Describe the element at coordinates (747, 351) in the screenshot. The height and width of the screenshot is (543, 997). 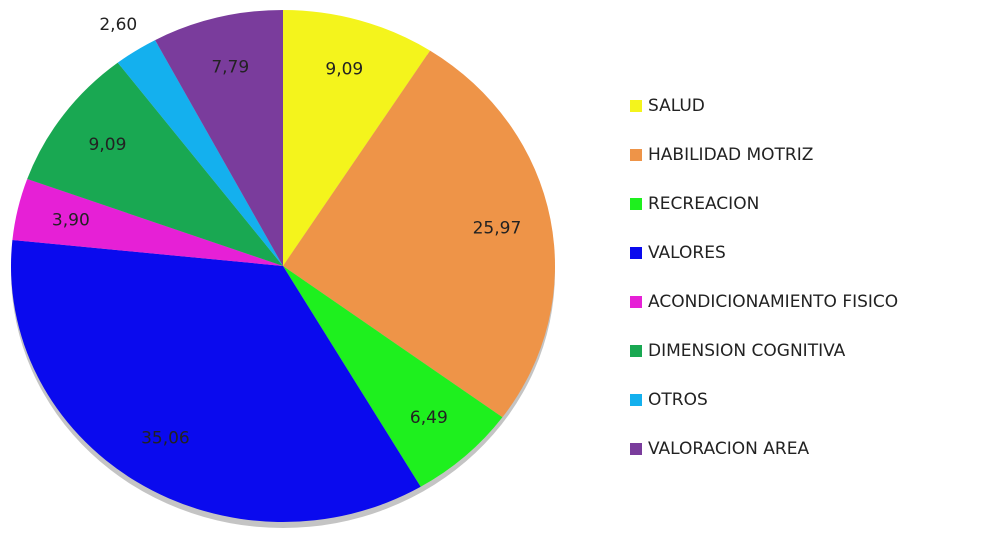
I see `legend-label: DIMENSION COGNITIVA` at that location.